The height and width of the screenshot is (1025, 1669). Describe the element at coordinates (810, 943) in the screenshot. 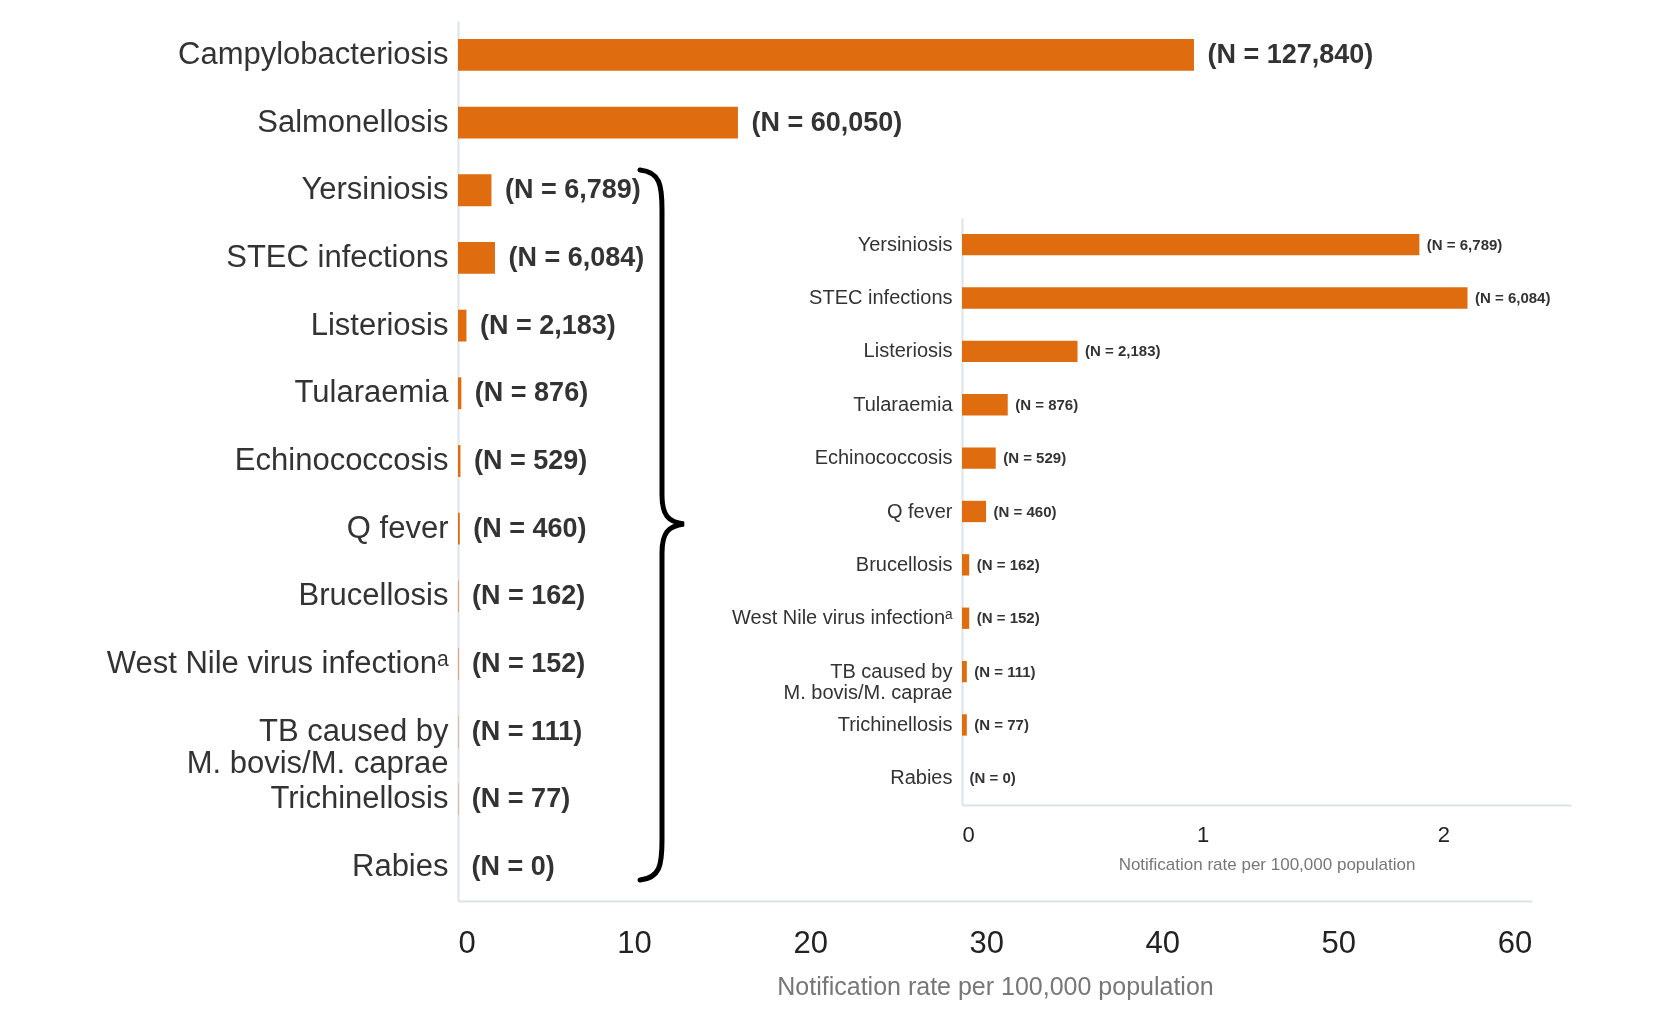

I see `x-tick-label: 20` at that location.